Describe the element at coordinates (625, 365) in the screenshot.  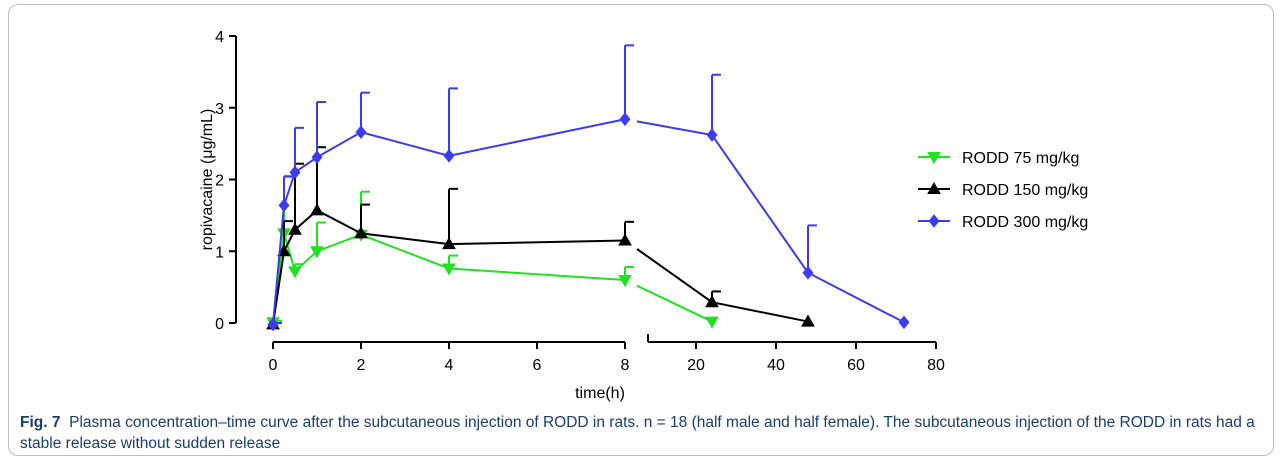
I see `x-tick-label: 8` at that location.